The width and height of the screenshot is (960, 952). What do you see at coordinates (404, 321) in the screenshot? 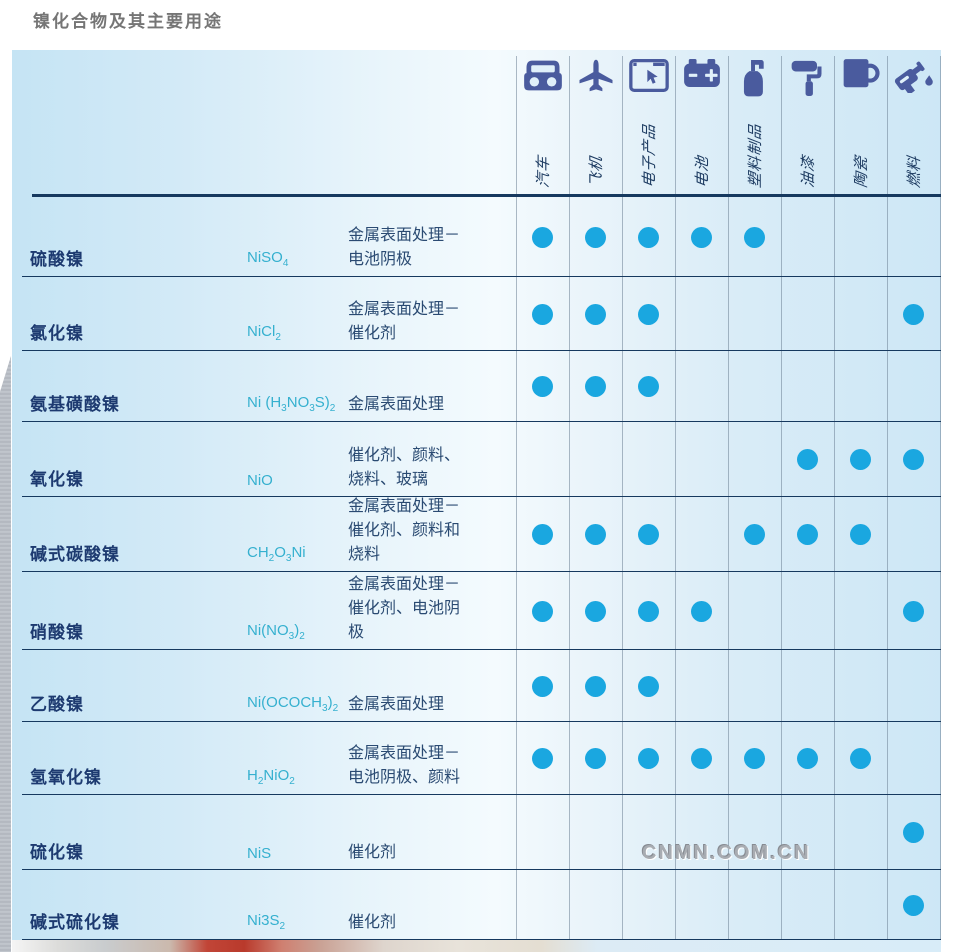
I see `compound-use: 金属表面处理－催化剂` at bounding box center [404, 321].